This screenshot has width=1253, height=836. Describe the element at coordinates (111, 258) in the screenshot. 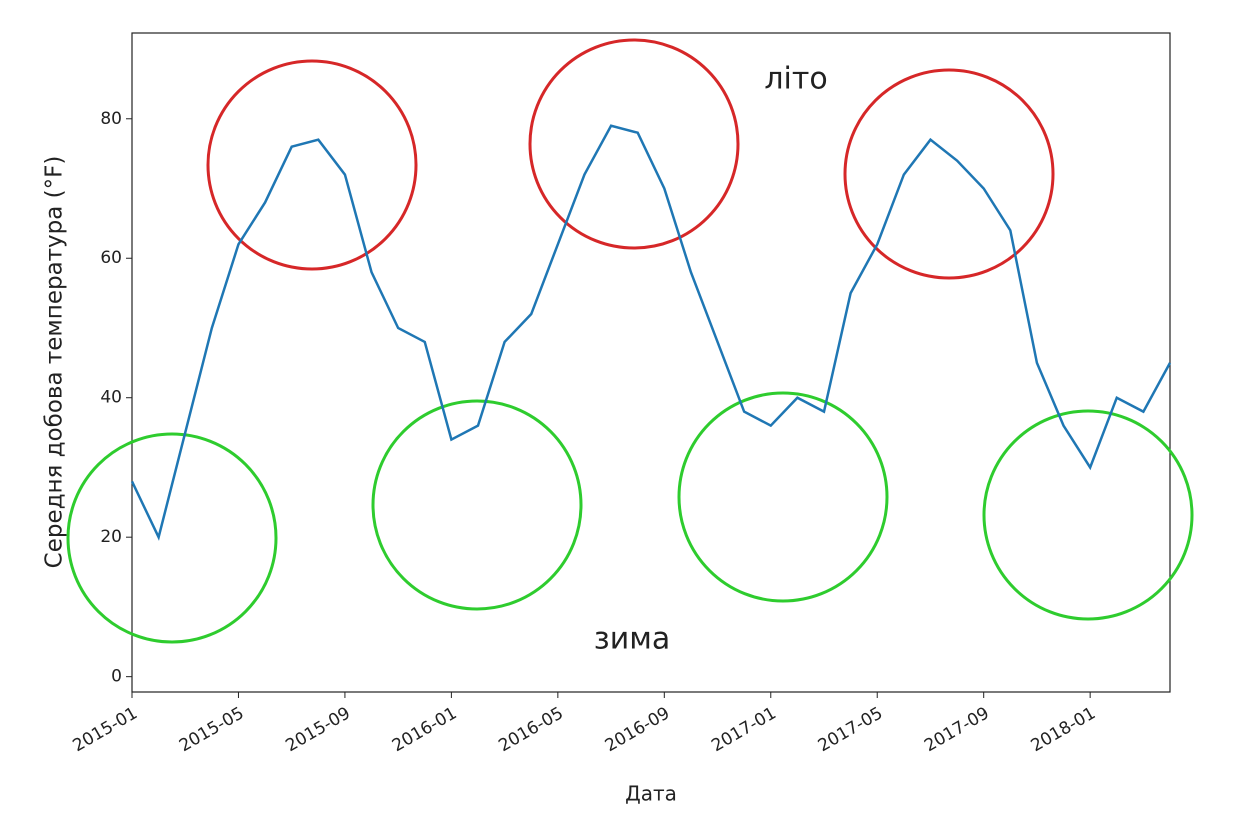

I see `y-tick-label: 60` at that location.